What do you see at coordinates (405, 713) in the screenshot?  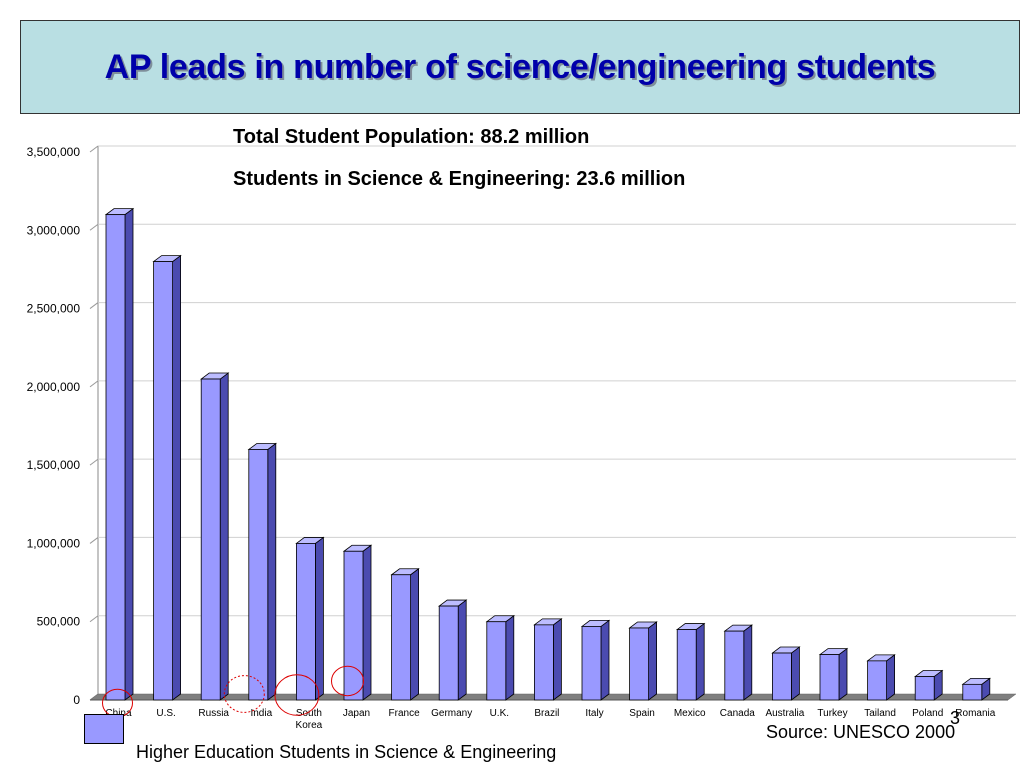 I see `x-tick-label: France` at bounding box center [405, 713].